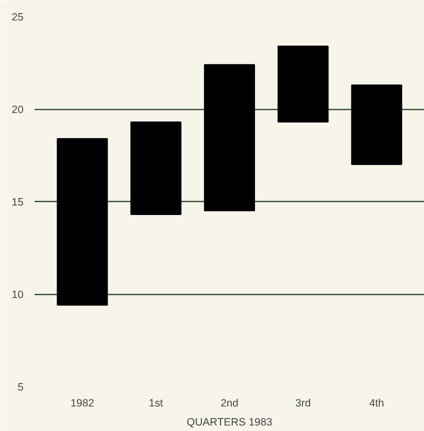 The width and height of the screenshot is (424, 431). What do you see at coordinates (18, 18) in the screenshot?
I see `y-tick-label: 25` at bounding box center [18, 18].